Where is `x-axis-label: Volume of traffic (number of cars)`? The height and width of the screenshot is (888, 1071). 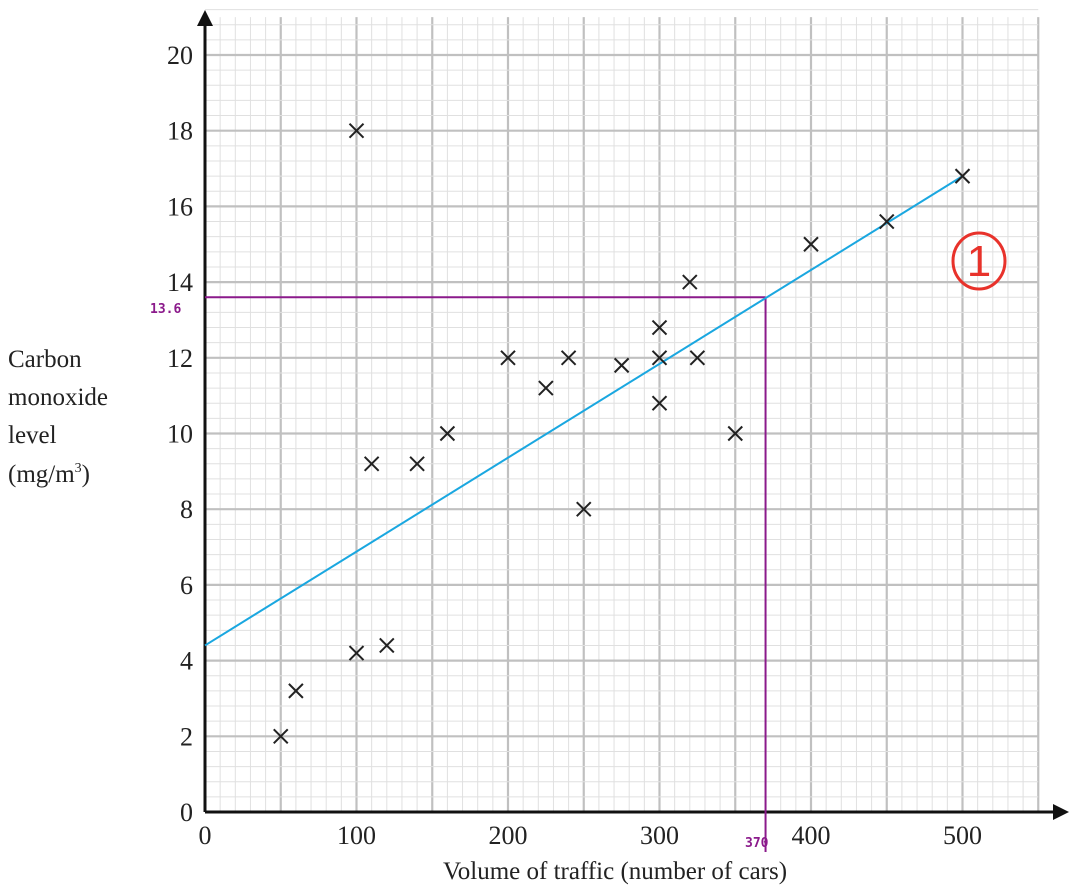 x-axis-label: Volume of traffic (number of cars) is located at coordinates (615, 871).